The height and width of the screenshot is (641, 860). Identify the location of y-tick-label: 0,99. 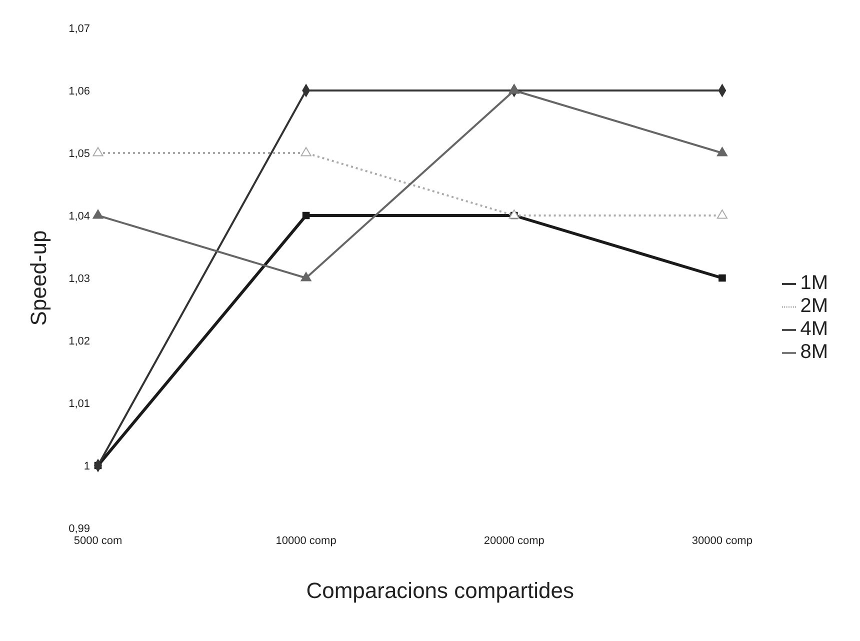
(79, 528).